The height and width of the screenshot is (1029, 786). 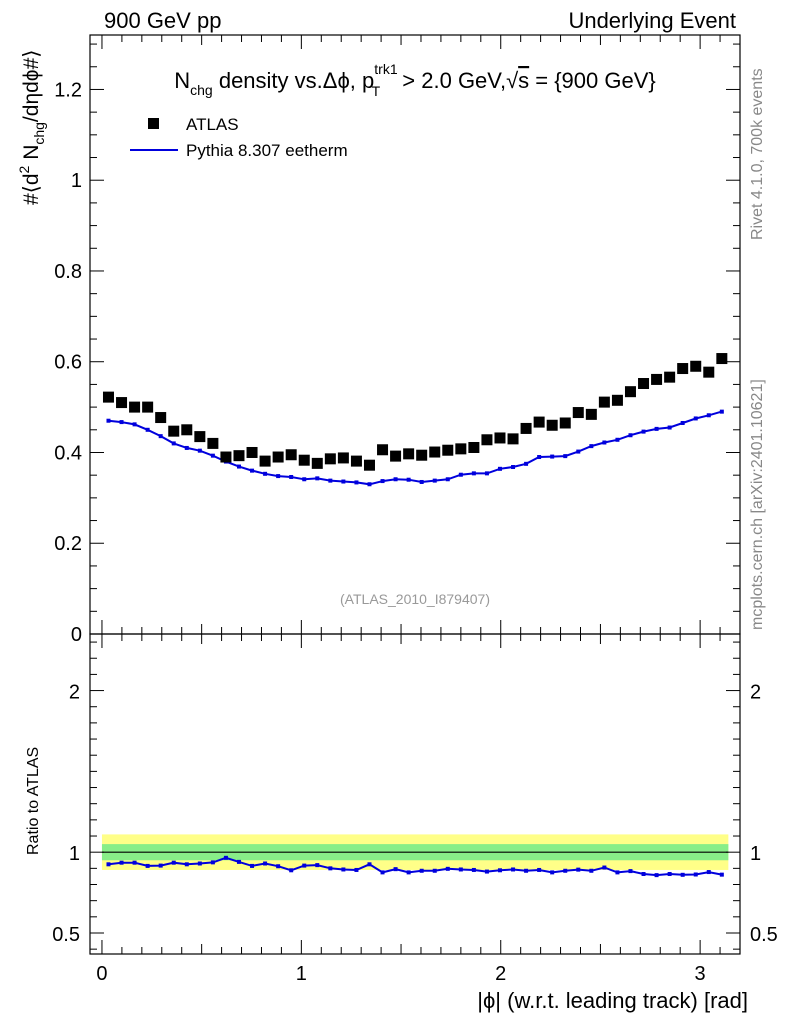 What do you see at coordinates (757, 154) in the screenshot?
I see `rivet-label: Rivet 4.1.0, 700k events` at bounding box center [757, 154].